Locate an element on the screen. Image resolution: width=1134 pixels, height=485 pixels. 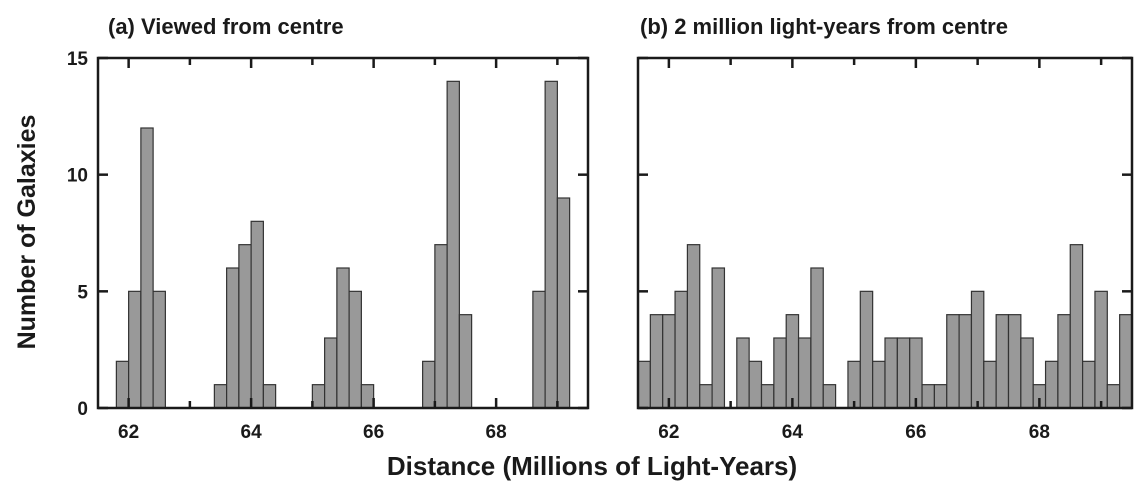
panel-b-bar-65.8 is located at coordinates (903, 373).